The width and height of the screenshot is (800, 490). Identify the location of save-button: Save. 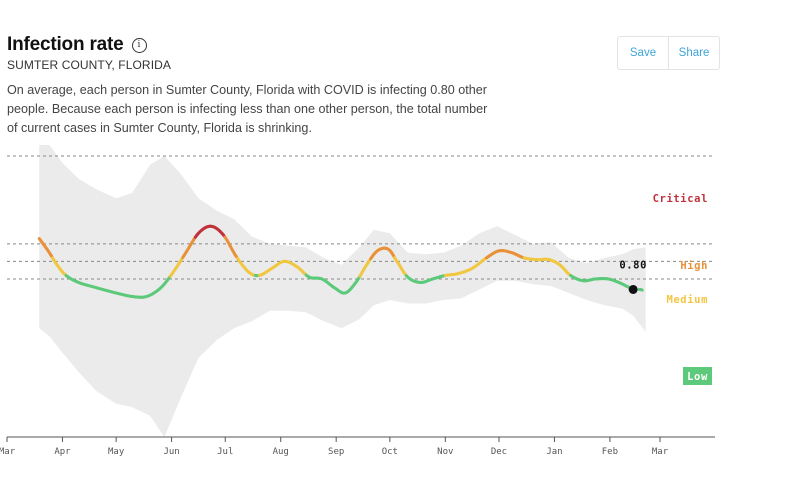
(643, 53).